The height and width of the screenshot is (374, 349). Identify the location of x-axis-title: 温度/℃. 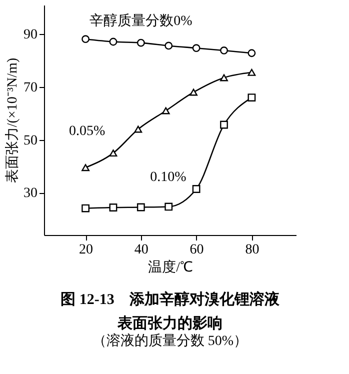
(170, 268).